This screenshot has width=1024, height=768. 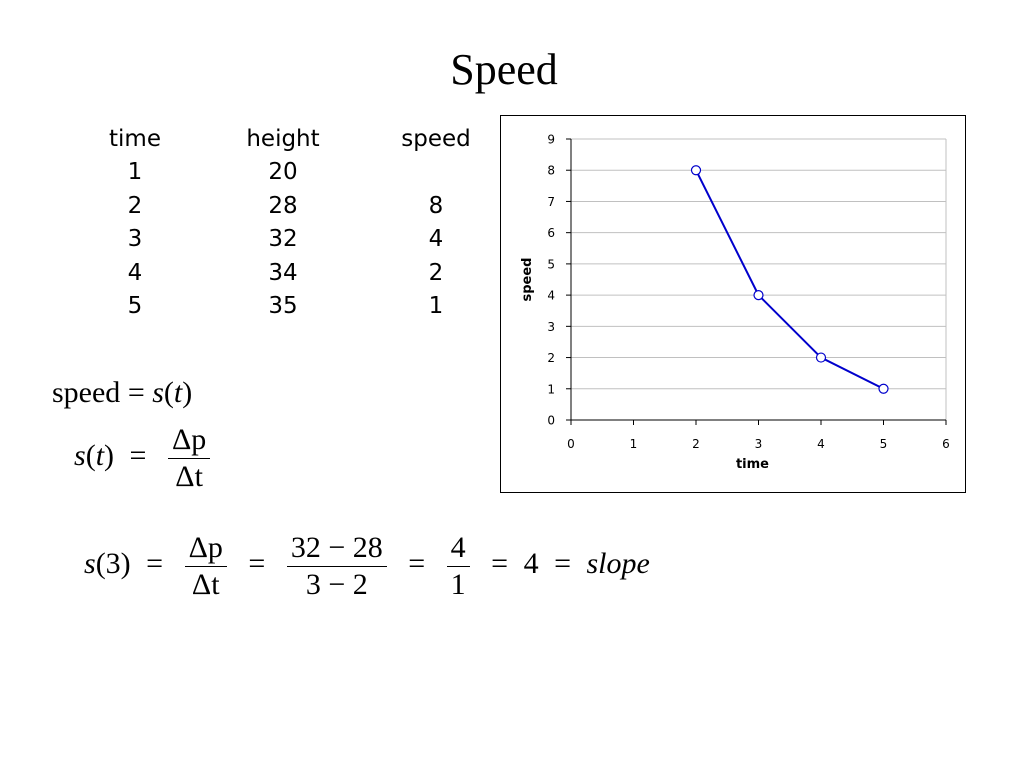 I want to click on cell-height: 34, so click(x=283, y=272).